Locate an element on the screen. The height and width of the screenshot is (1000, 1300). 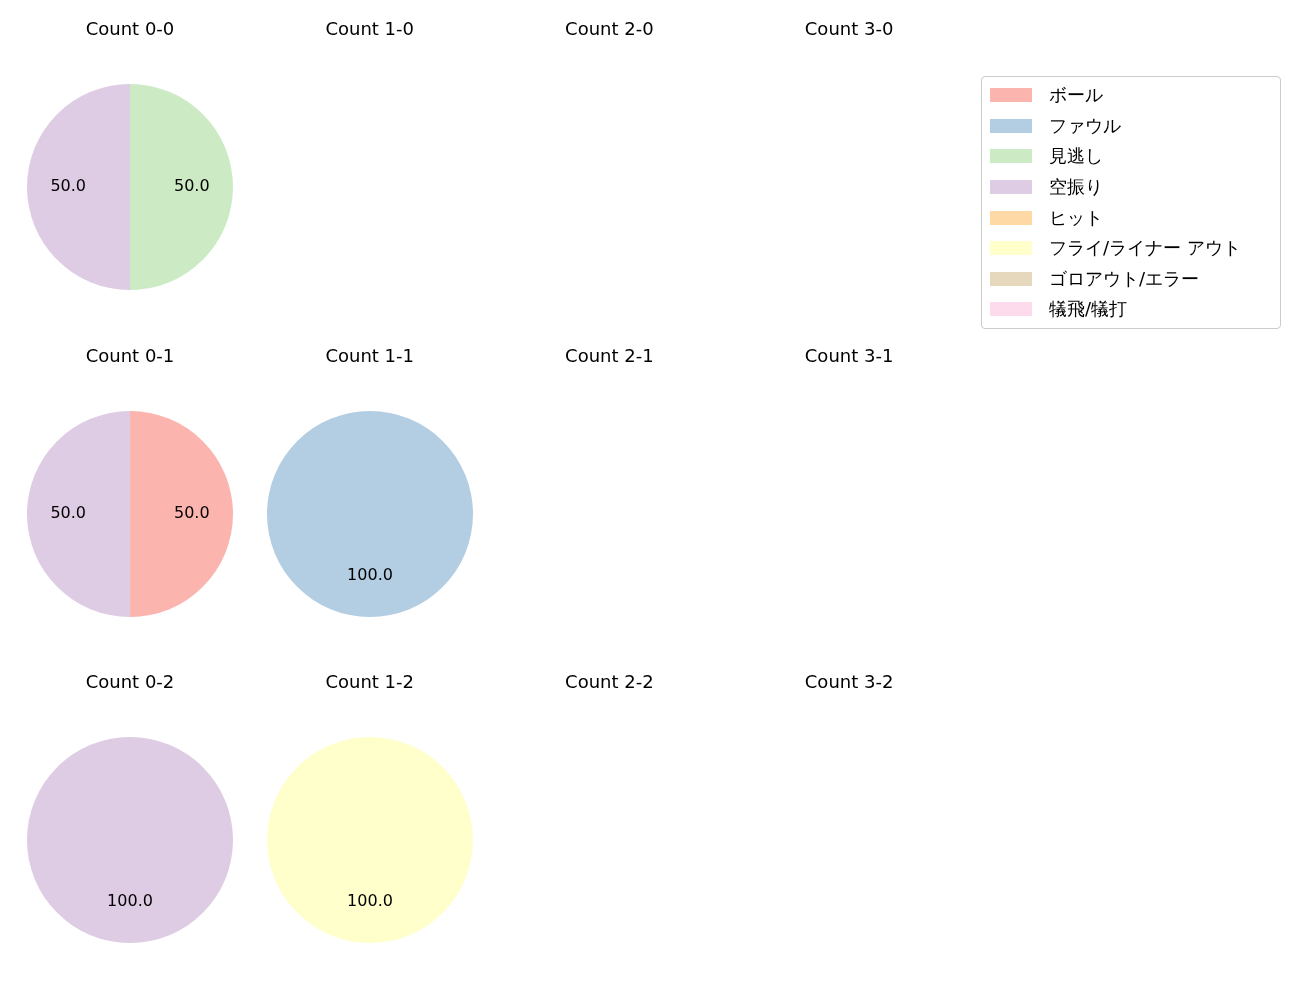
chart-title: Count 0-0 is located at coordinates (130, 29).